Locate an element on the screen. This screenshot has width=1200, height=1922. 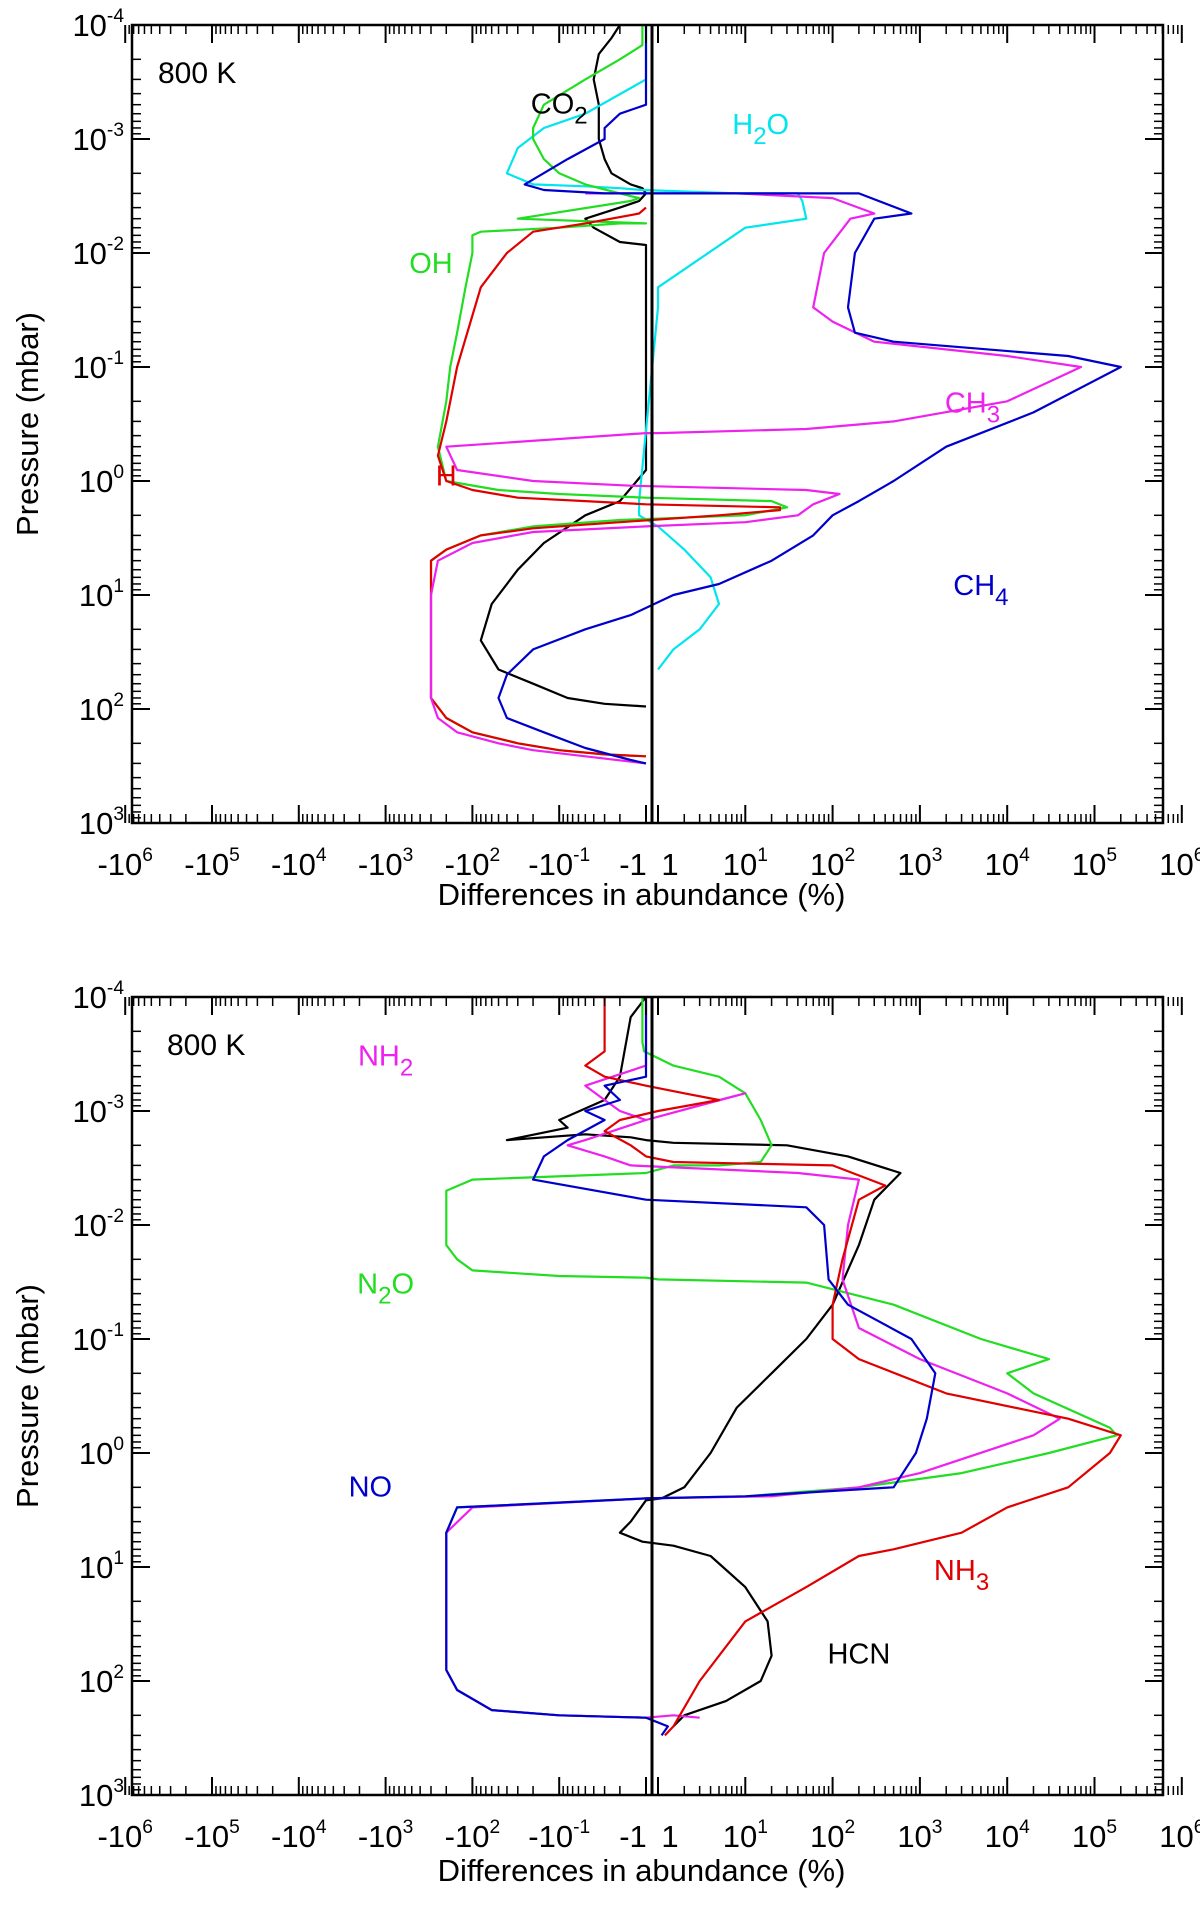
series-line-hcn is located at coordinates (703, 1362).